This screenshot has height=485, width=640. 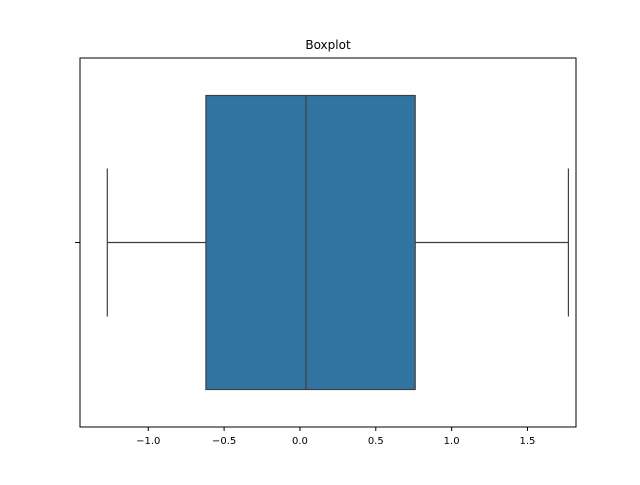 What do you see at coordinates (328, 45) in the screenshot?
I see `chart-title: Boxplot` at bounding box center [328, 45].